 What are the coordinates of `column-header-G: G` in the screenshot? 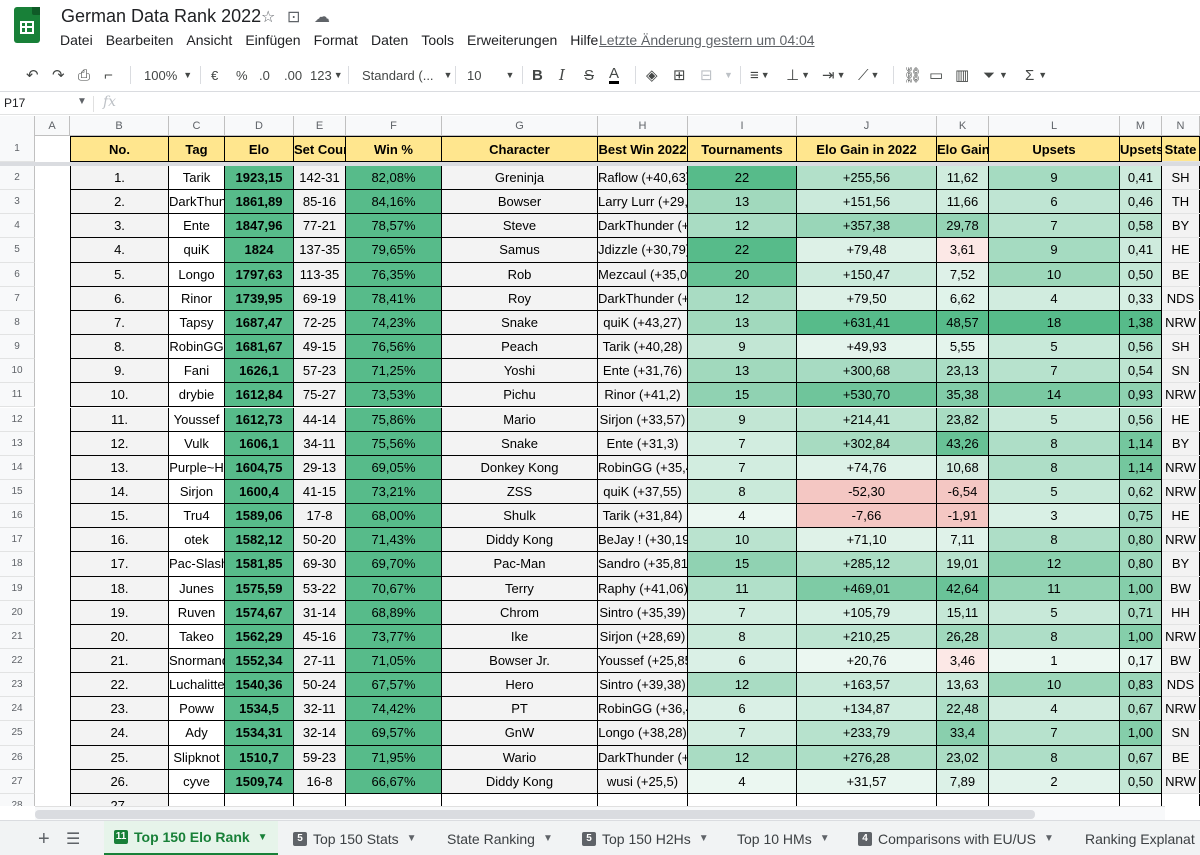 It's located at (520, 126).